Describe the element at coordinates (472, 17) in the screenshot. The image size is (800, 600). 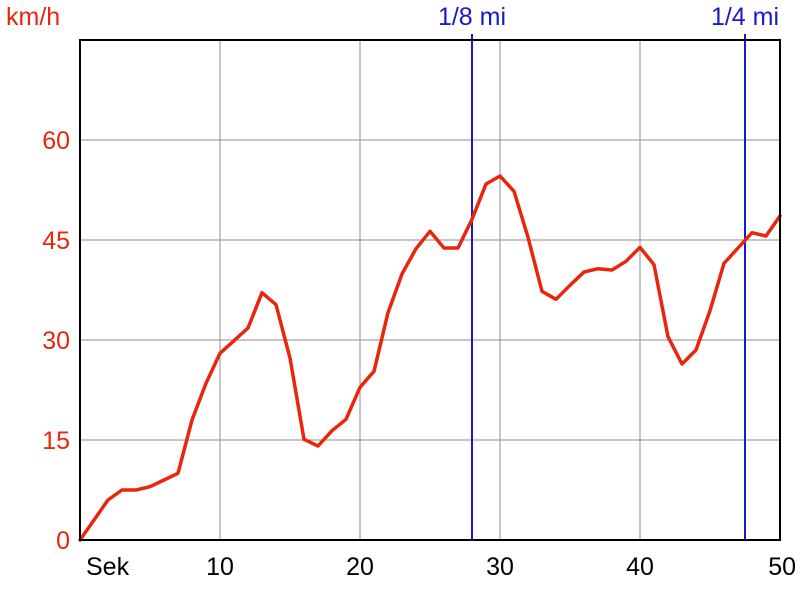
I see `distance-marker-label: 1/8 mi` at that location.